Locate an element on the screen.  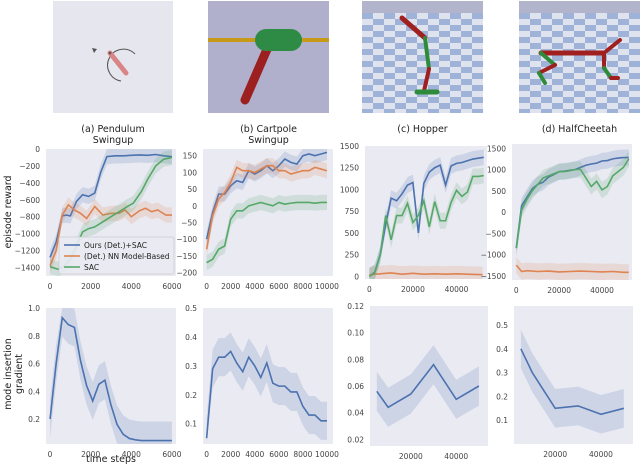
episode-reward-axis-label: episode reward is located at coordinates (8, 211).